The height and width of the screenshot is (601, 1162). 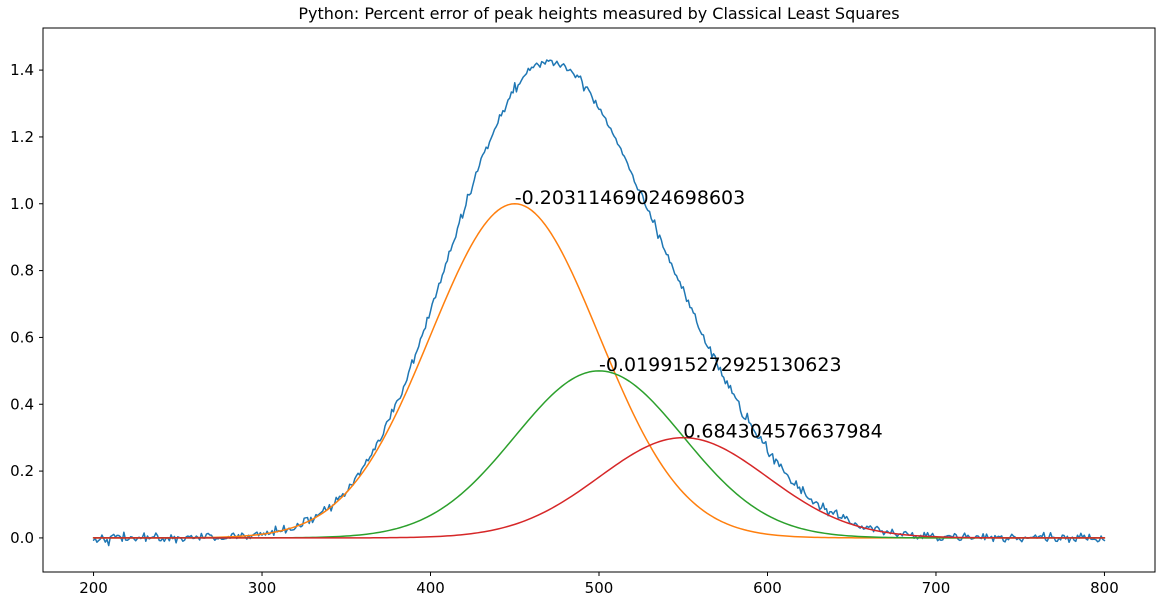 I want to click on peak-error-annotation: -0.019915272925130623, so click(x=720, y=365).